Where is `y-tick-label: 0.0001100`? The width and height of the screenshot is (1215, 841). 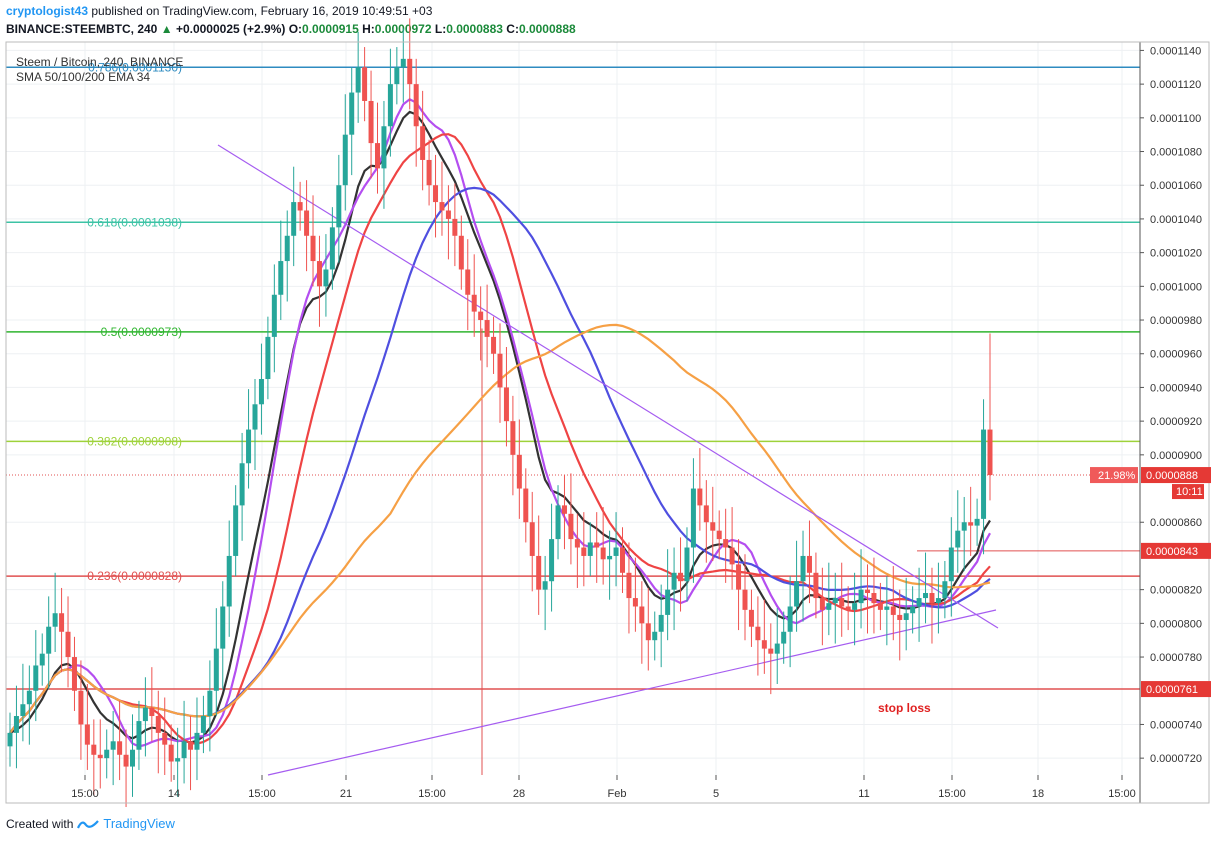 y-tick-label: 0.0001100 is located at coordinates (1175, 119).